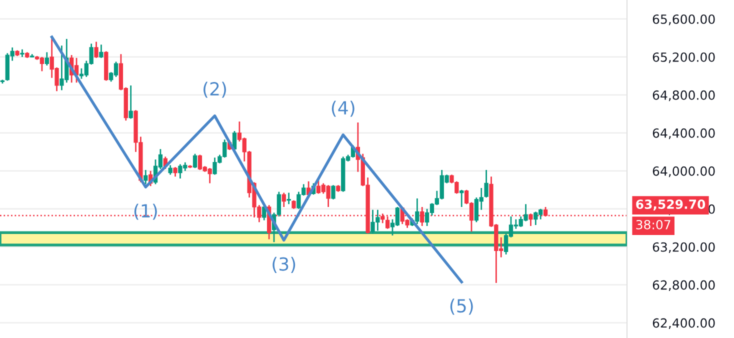 This screenshot has height=338, width=734. I want to click on text: 38:07, so click(653, 225).